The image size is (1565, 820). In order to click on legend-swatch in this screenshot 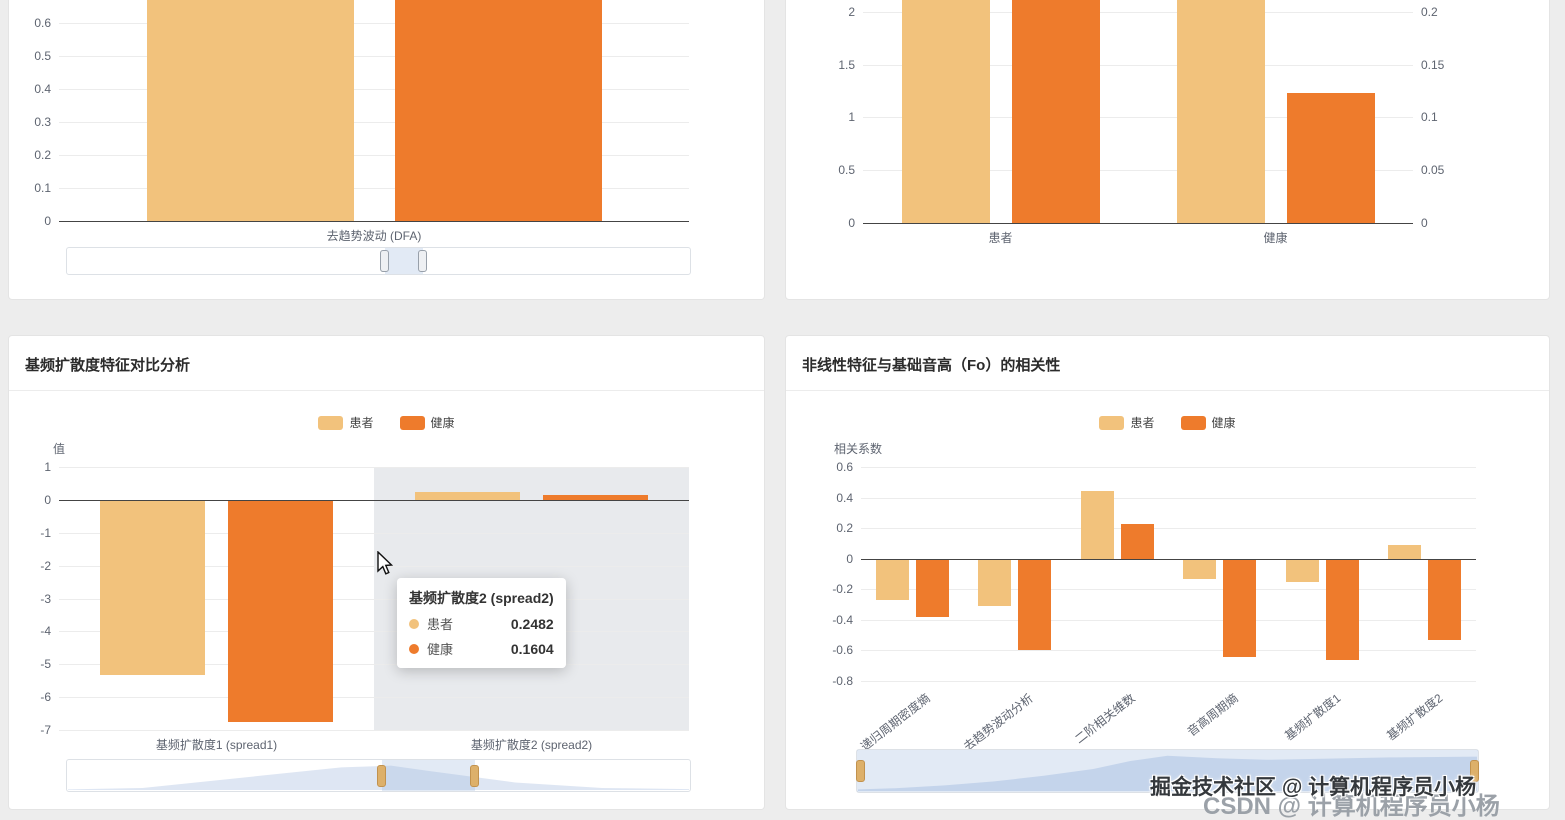, I will do `click(1193, 422)`.